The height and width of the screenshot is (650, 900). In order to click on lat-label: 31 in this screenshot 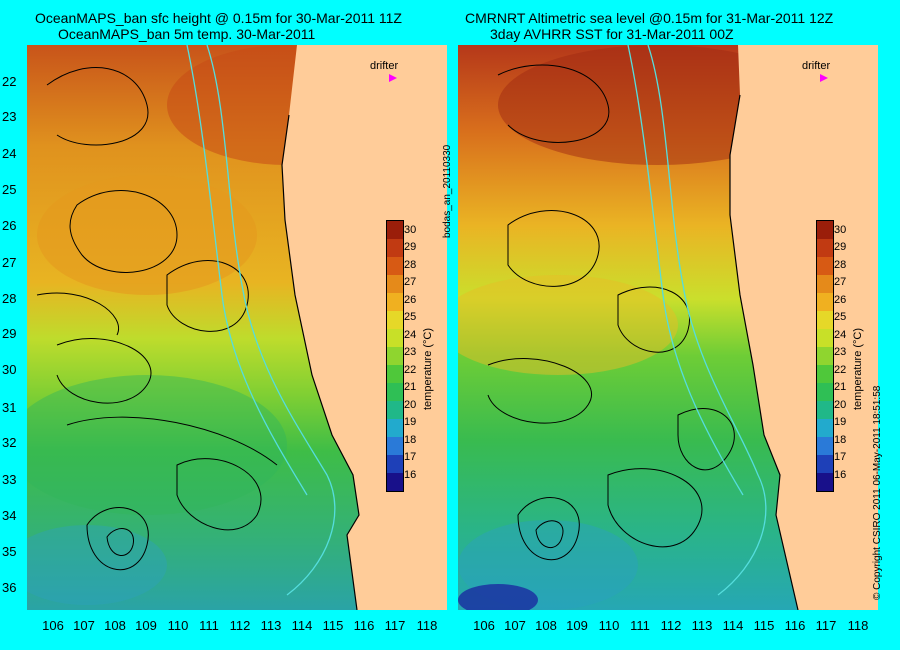, I will do `click(9, 407)`.